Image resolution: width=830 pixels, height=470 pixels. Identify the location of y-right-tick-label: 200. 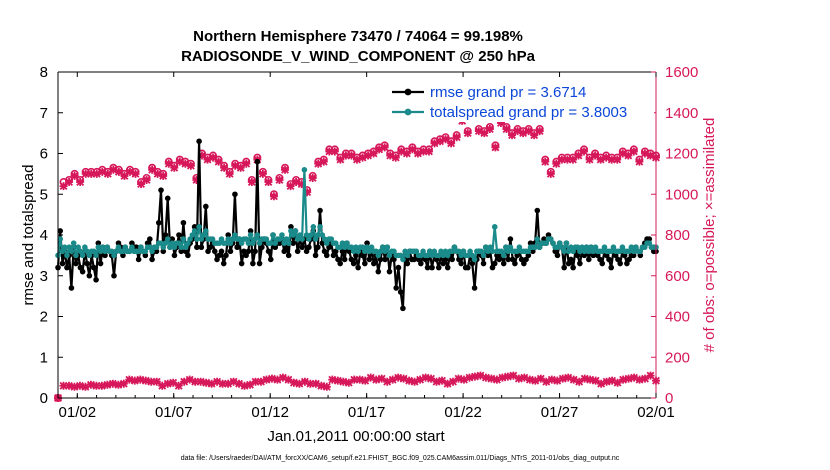
(677, 357).